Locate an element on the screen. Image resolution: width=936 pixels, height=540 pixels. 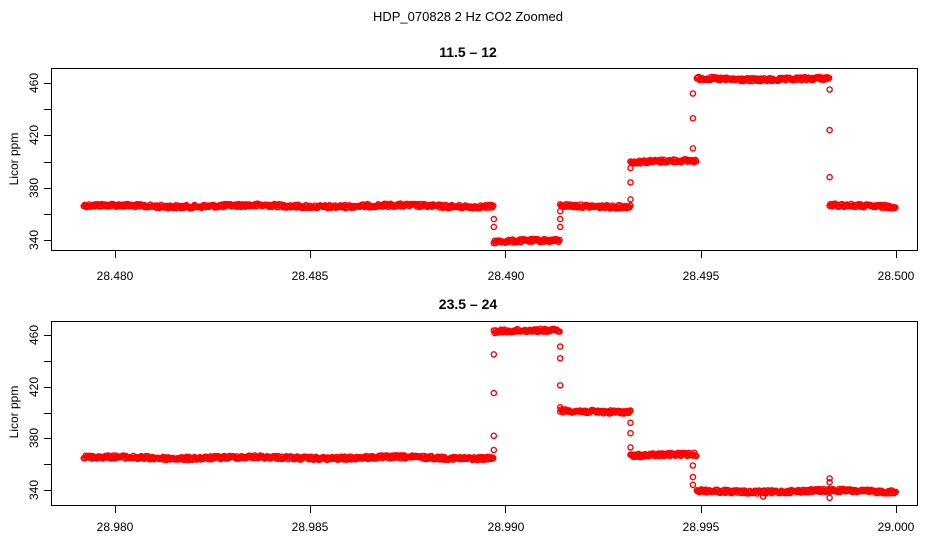
panel-1-xtick: 28.480 is located at coordinates (115, 276).